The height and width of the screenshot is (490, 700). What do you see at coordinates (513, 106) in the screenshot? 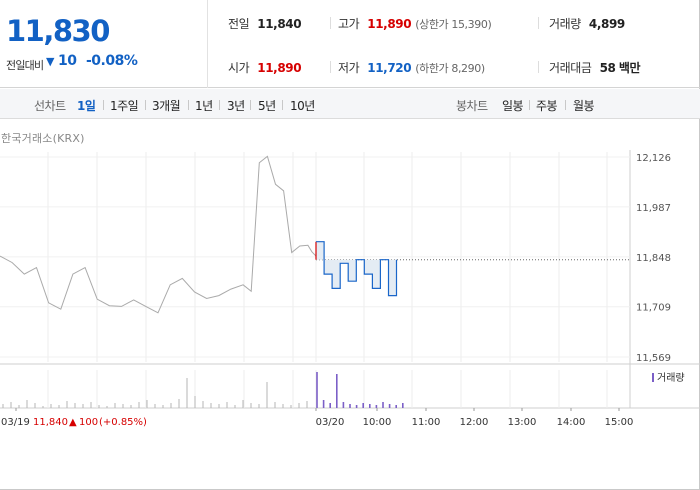
I see `candle-daily-button: 일봉` at bounding box center [513, 106].